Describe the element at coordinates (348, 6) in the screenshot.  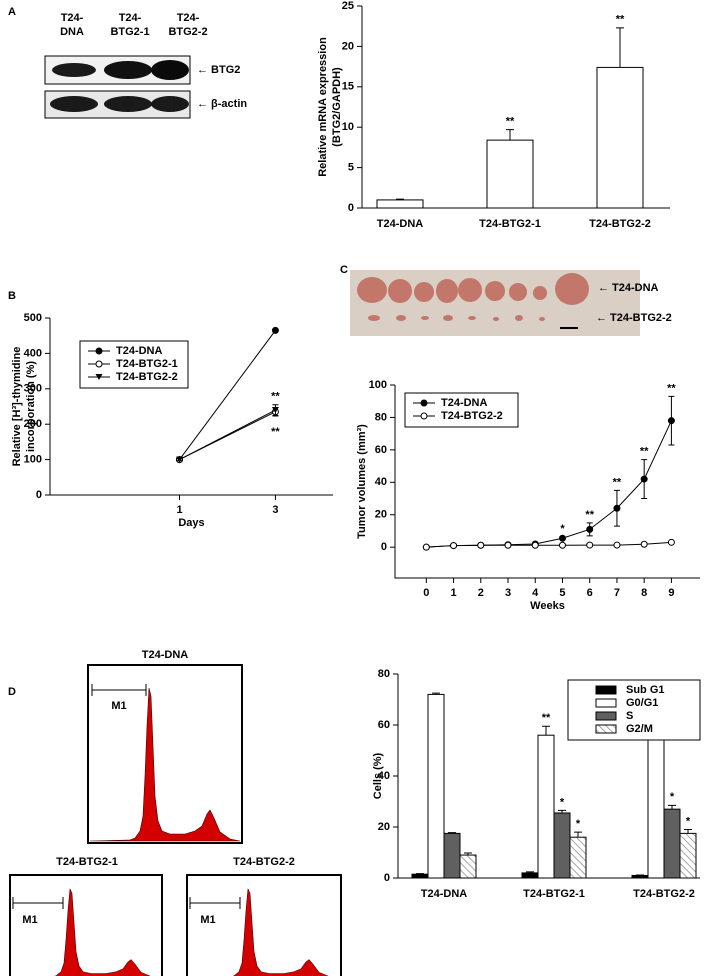
I see `y-tick-label: 25` at that location.